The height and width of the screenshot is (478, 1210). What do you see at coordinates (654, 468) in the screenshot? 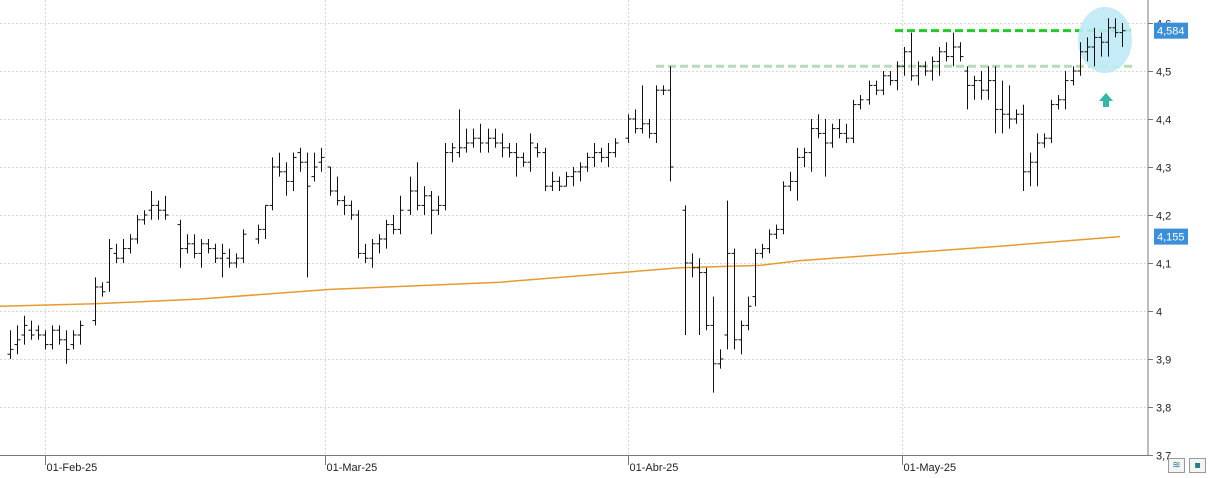
I see `x-tick-label: 01-Abr-25` at bounding box center [654, 468].